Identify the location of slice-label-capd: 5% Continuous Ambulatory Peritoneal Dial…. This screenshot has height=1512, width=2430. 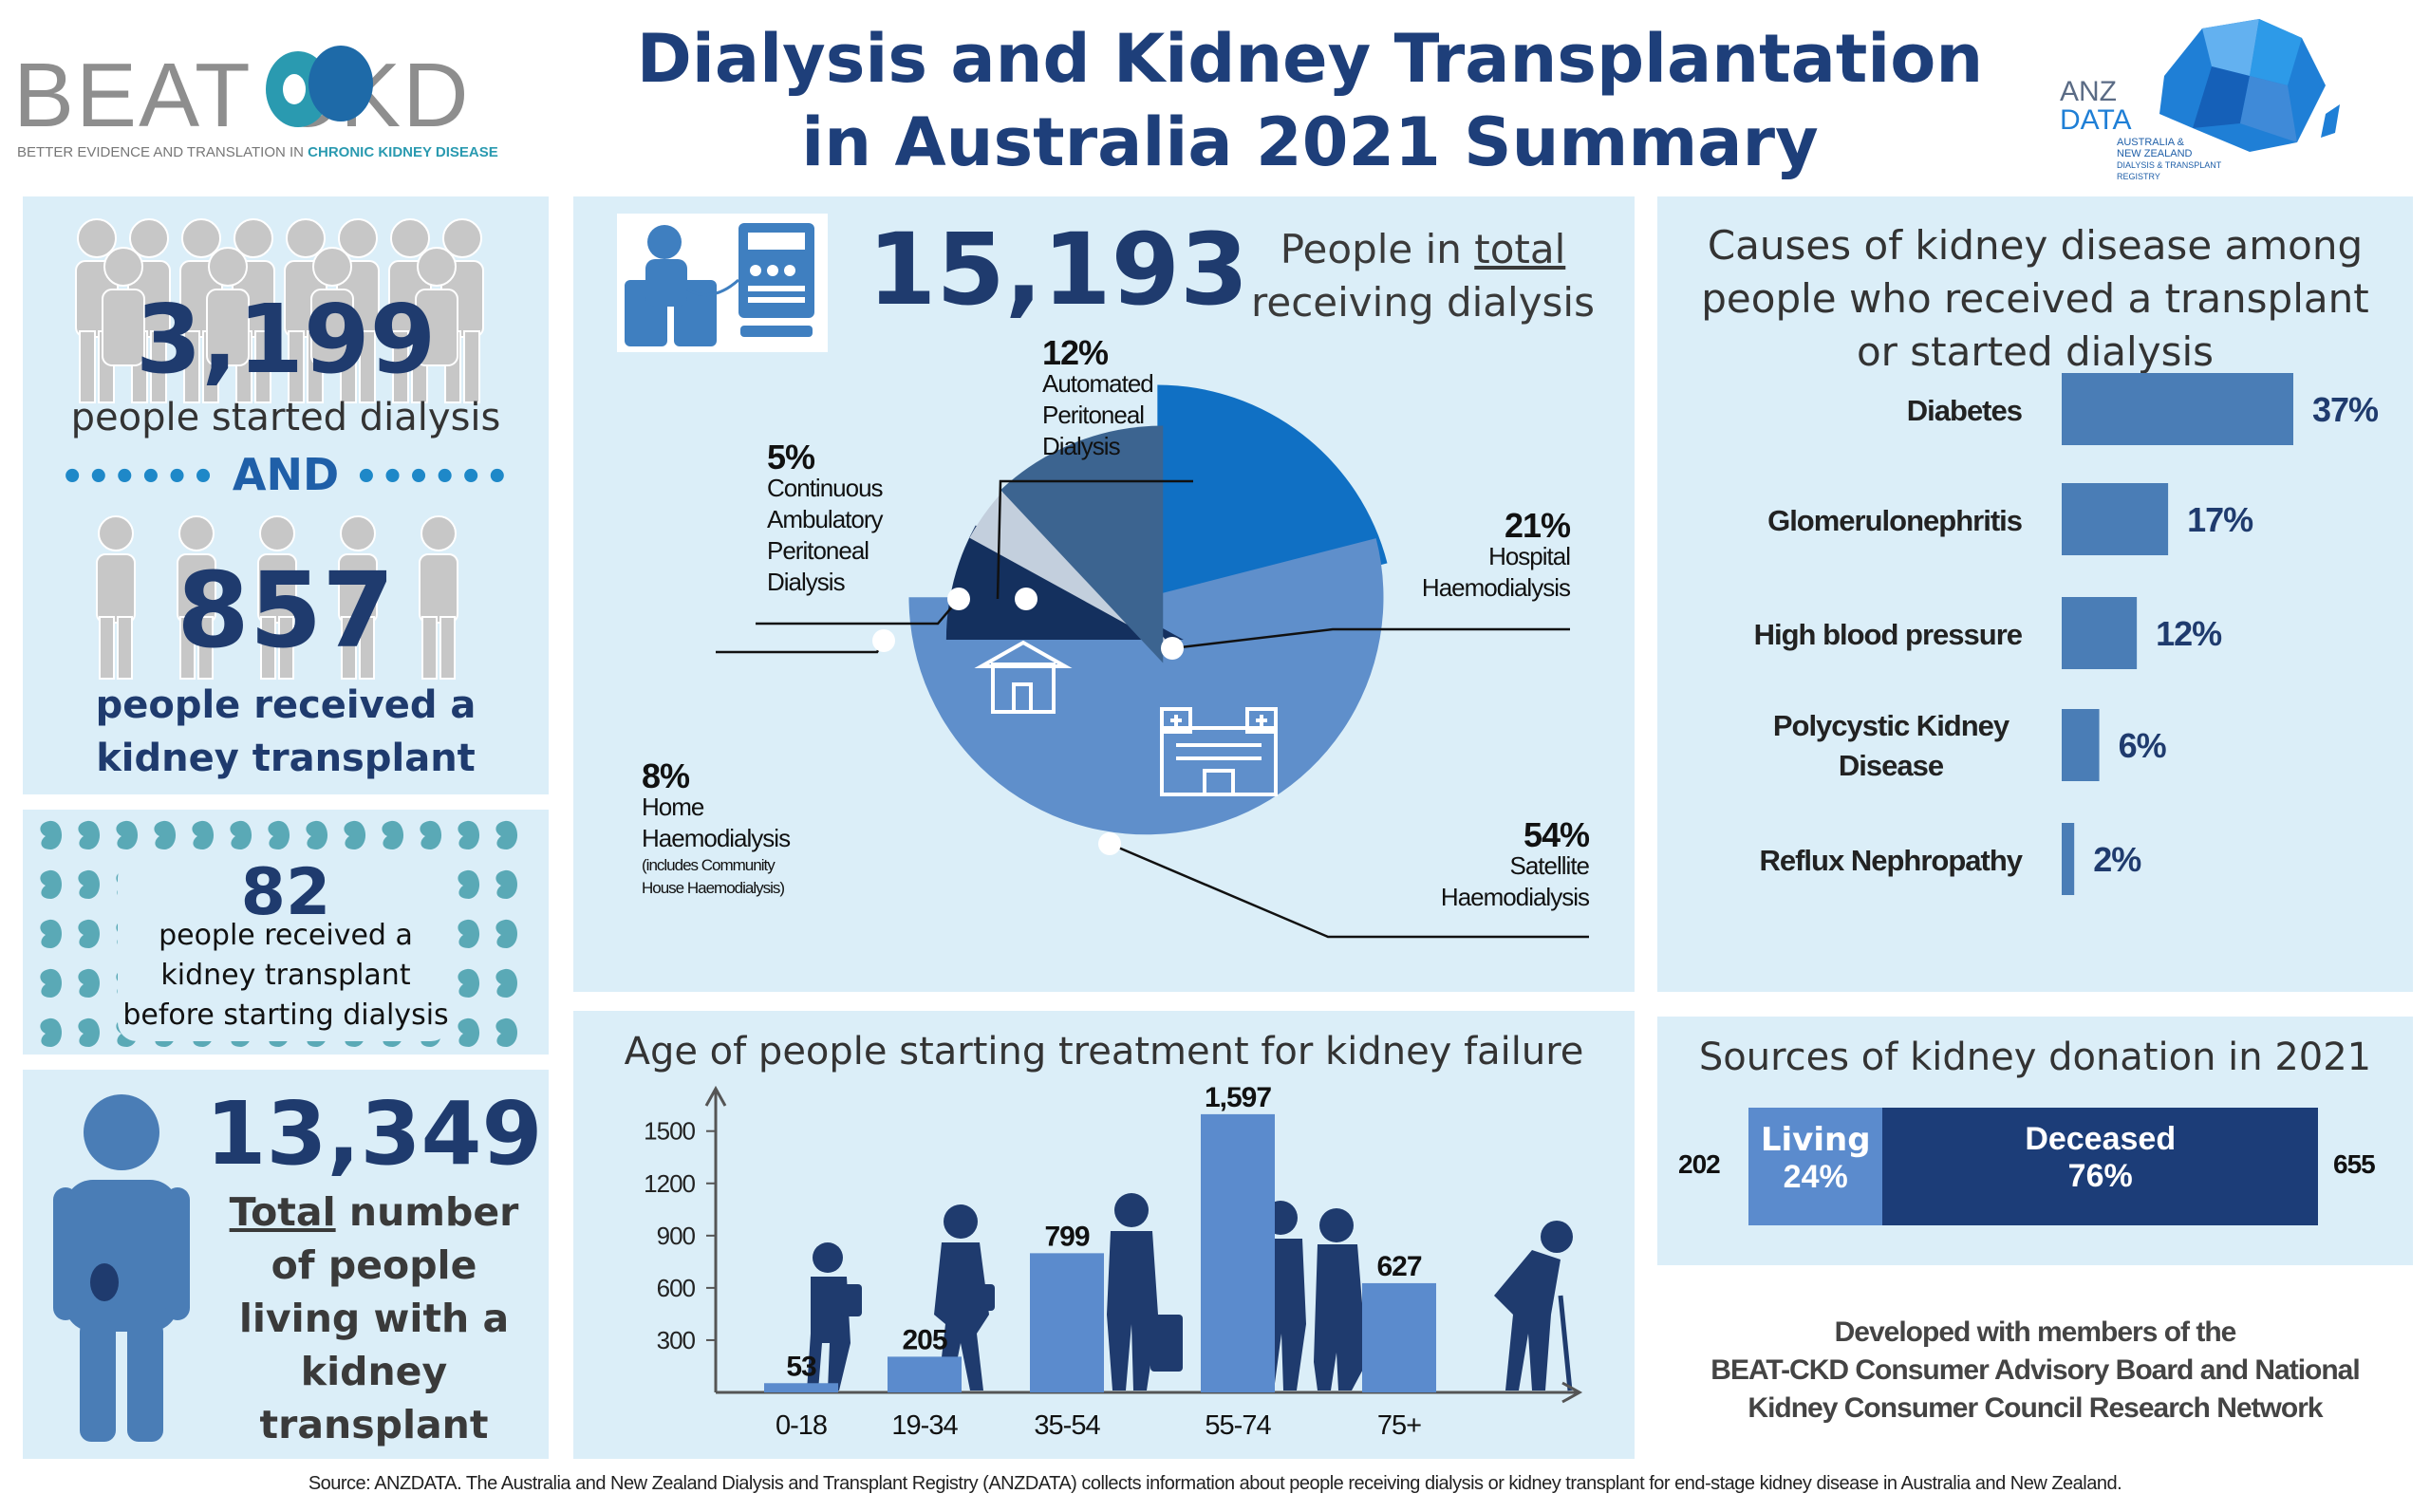
(825, 518).